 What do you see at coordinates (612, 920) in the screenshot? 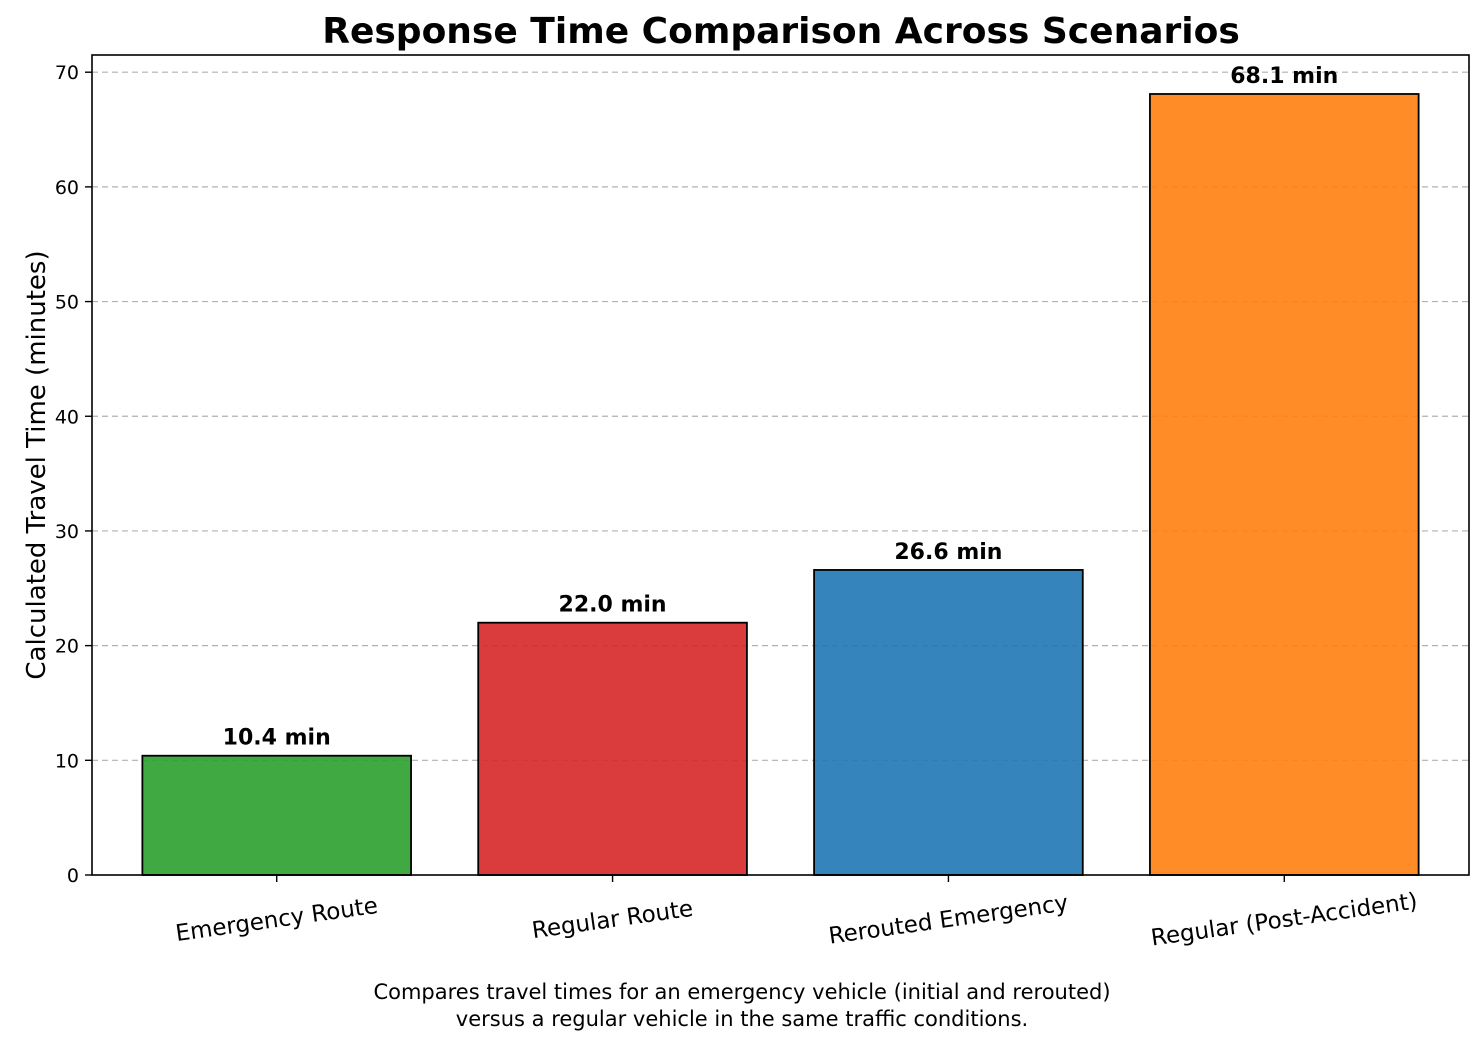
I see `x-tick-label: Regular Route` at bounding box center [612, 920].